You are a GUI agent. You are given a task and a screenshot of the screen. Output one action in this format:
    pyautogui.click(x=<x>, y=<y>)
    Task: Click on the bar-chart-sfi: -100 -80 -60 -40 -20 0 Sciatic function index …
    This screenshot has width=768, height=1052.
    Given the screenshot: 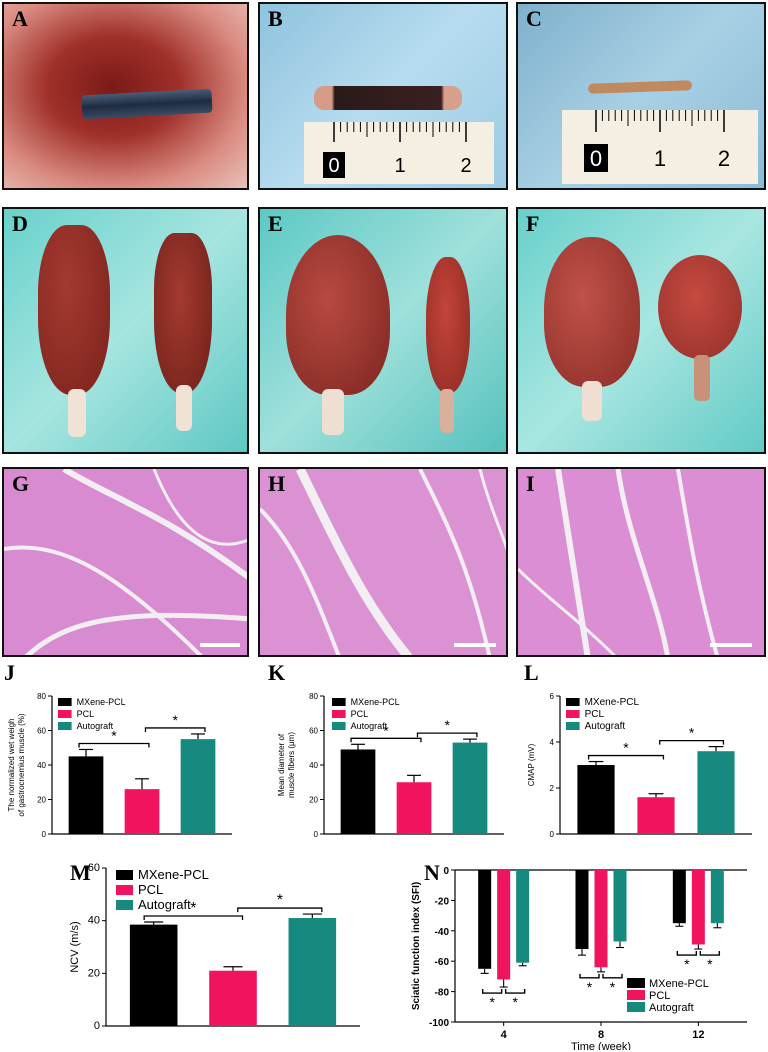 What is the action you would take?
    pyautogui.click(x=579, y=958)
    